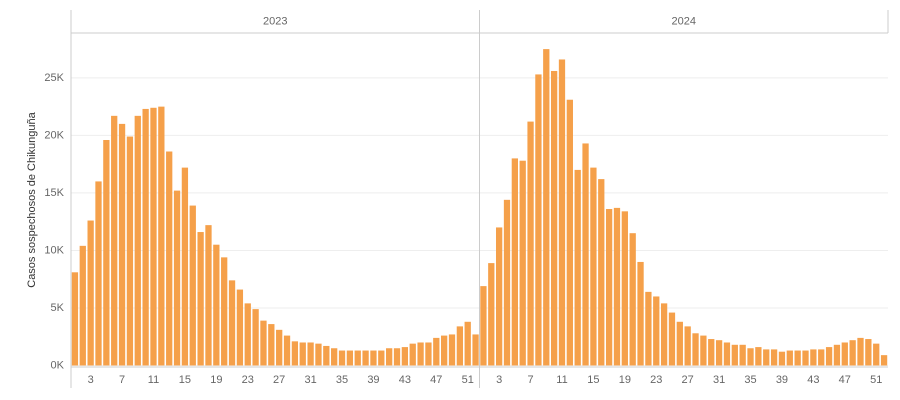  Describe the element at coordinates (499, 380) in the screenshot. I see `x-tick-label: 3` at that location.